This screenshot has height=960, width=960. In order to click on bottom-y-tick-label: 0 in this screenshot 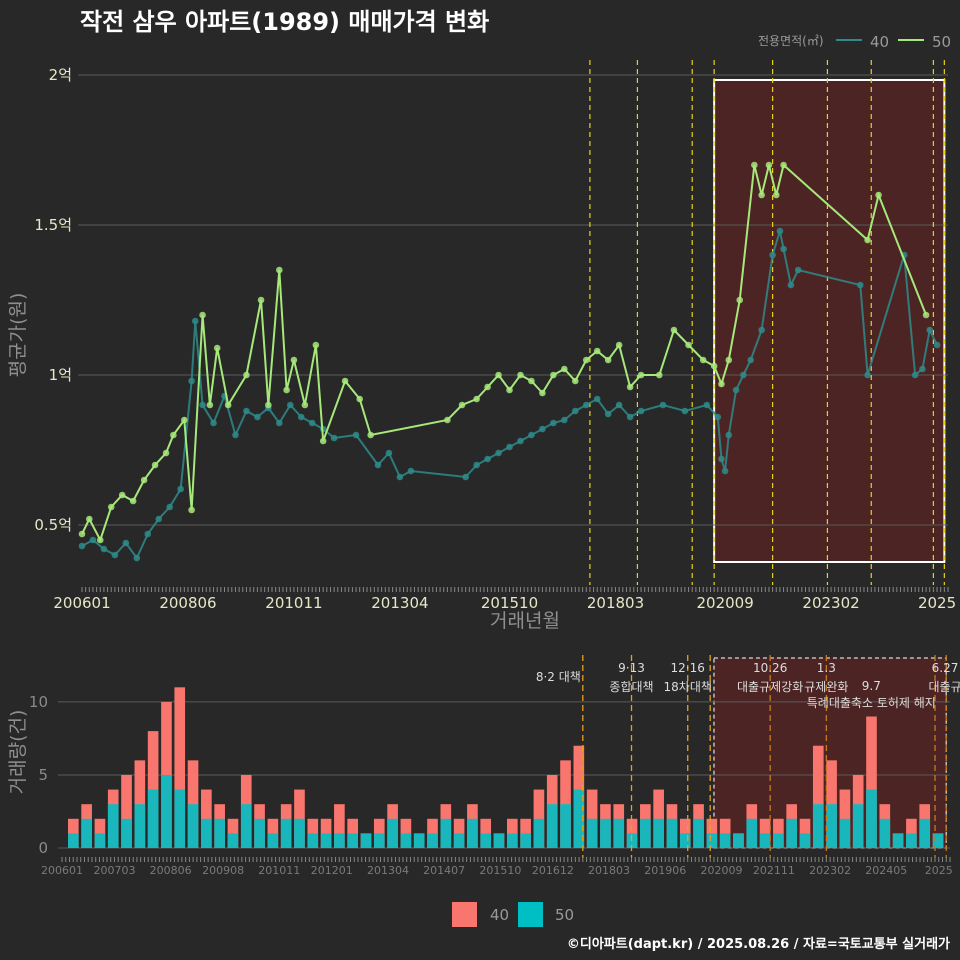, I will do `click(43, 848)`.